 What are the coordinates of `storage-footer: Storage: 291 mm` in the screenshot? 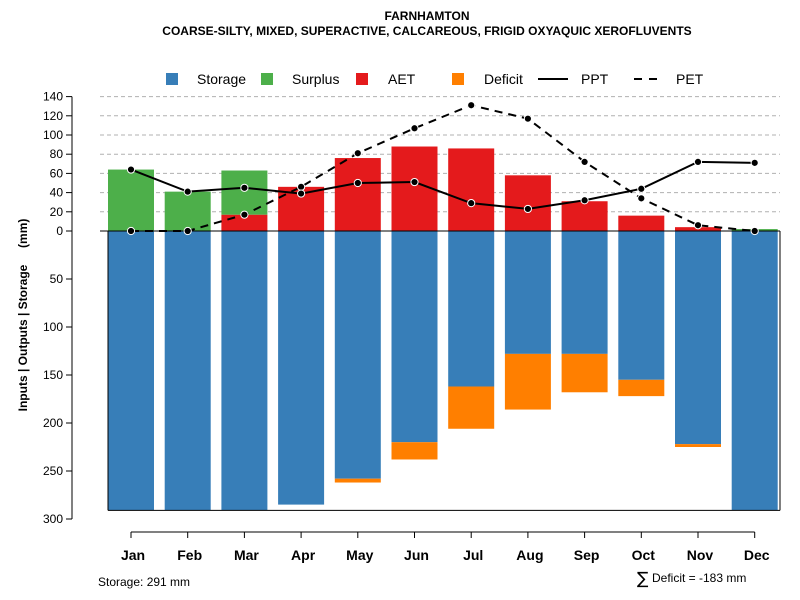 It's located at (144, 582).